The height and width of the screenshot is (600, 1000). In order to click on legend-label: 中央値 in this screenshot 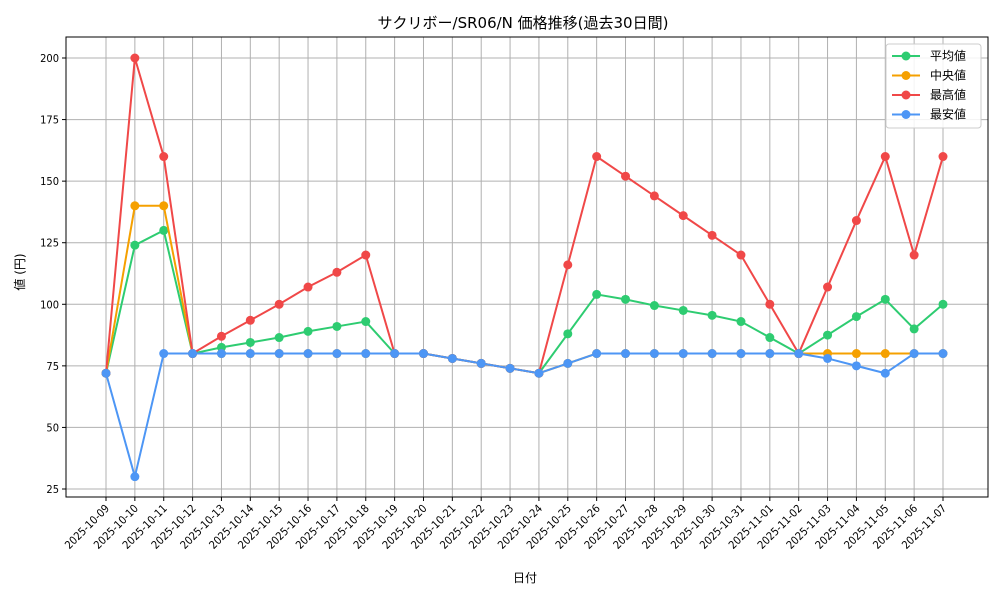, I will do `click(948, 75)`.